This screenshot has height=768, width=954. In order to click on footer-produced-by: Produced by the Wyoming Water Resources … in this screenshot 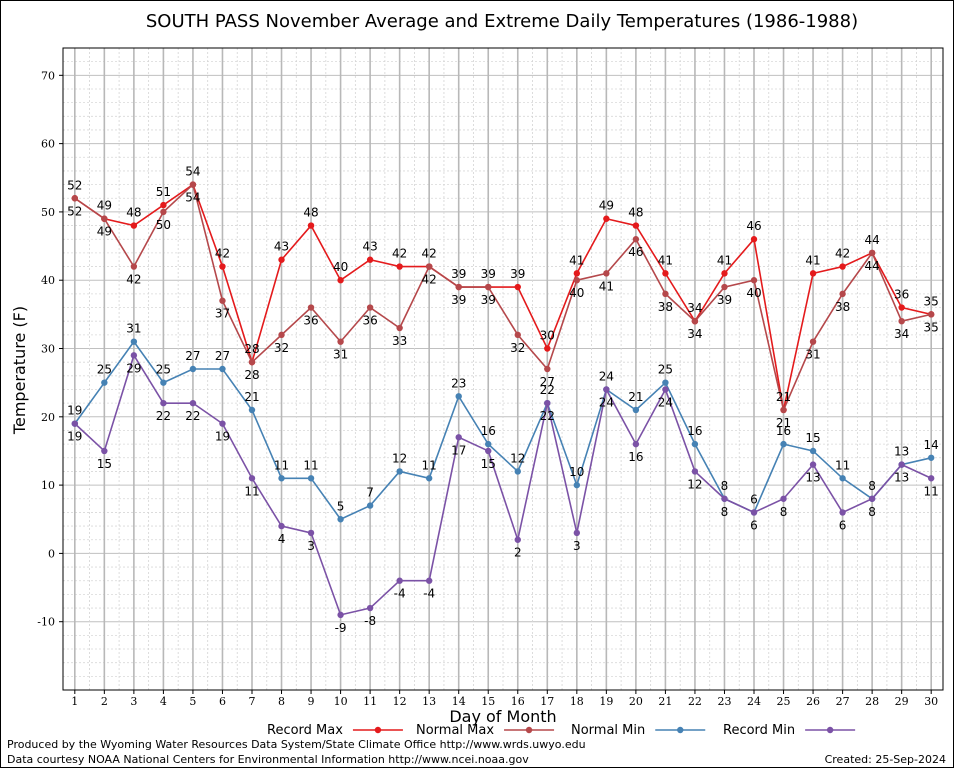, I will do `click(296, 744)`.